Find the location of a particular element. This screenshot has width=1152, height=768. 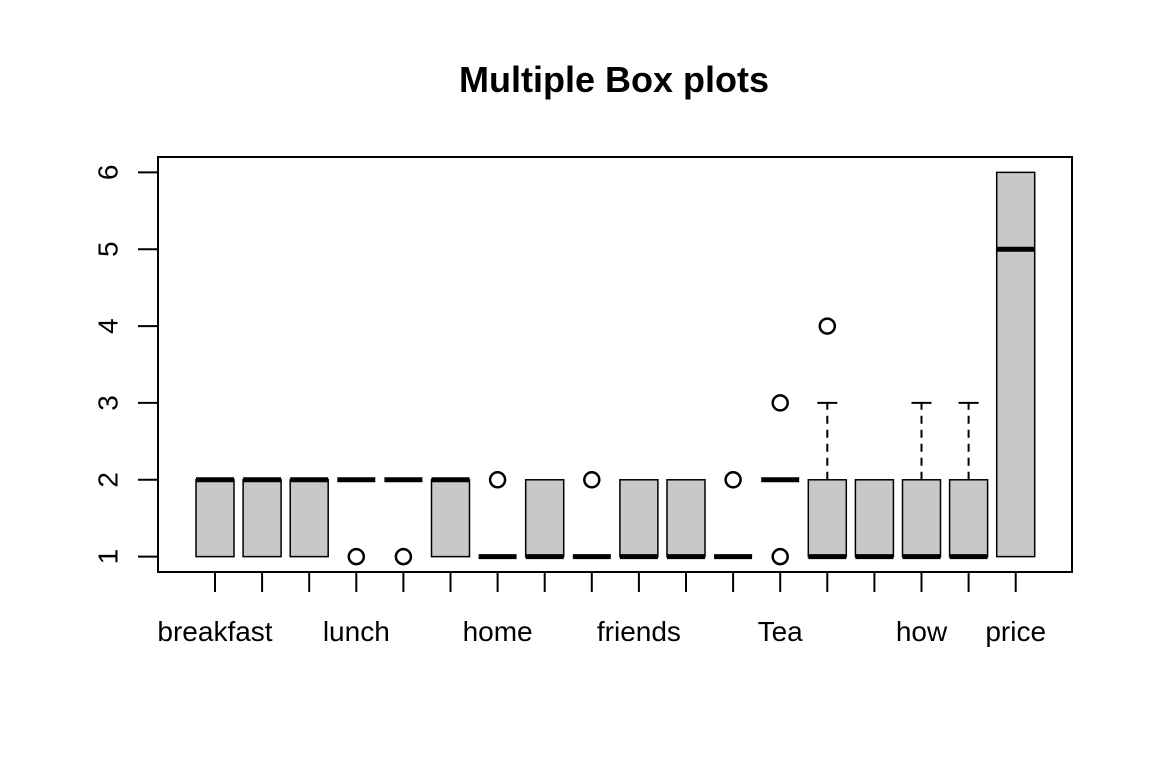

y-tick-label: 5 is located at coordinates (108, 249).